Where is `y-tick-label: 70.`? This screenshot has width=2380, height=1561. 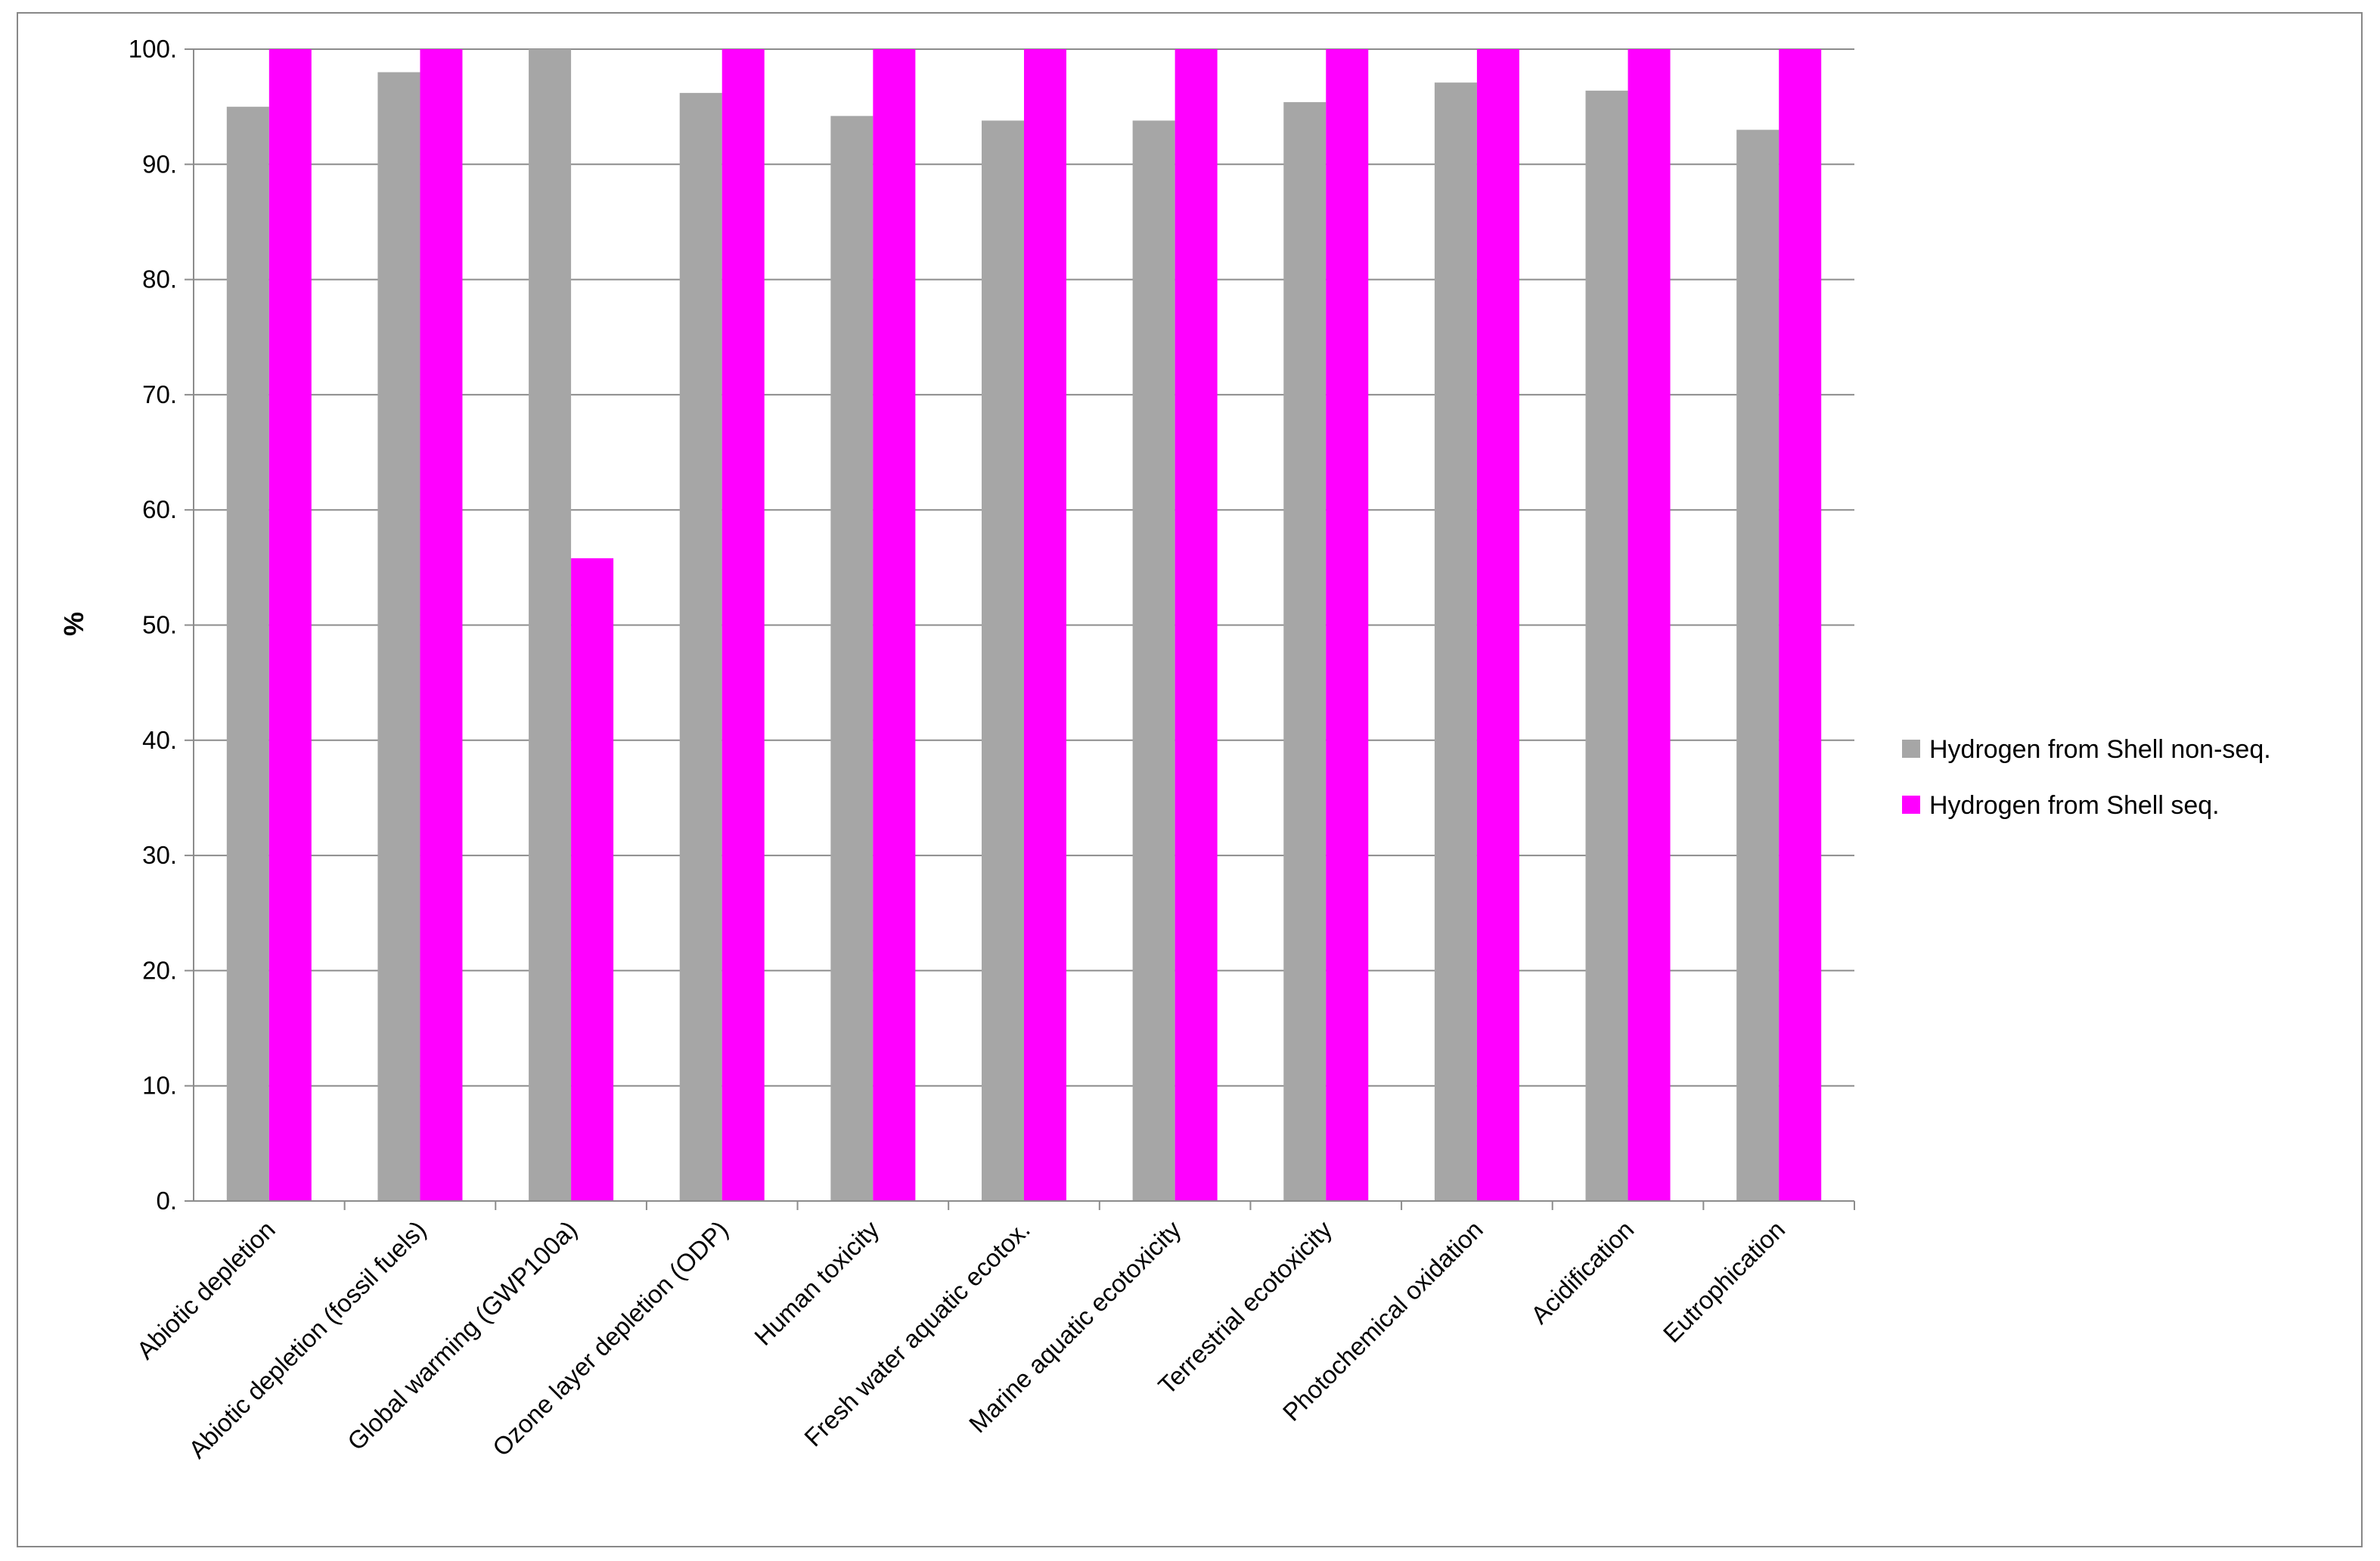 y-tick-label: 70. is located at coordinates (159, 394).